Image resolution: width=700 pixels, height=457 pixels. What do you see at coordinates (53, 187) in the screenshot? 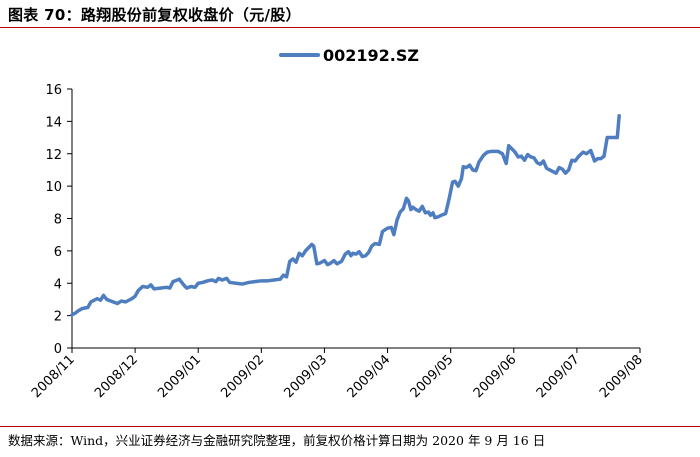
I see `y-tick-label: 10` at bounding box center [53, 187].